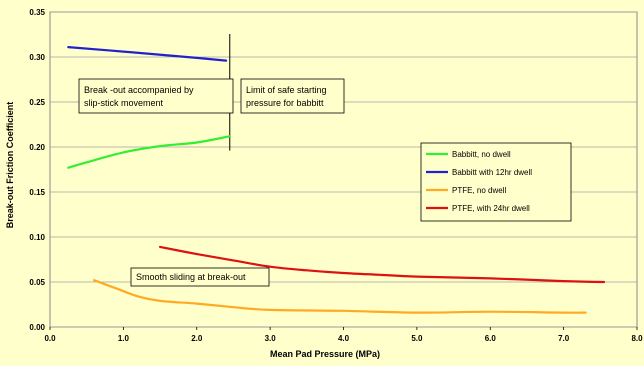 The width and height of the screenshot is (644, 366). What do you see at coordinates (139, 90) in the screenshot?
I see `annotation-text: Break -out accompanied by` at bounding box center [139, 90].